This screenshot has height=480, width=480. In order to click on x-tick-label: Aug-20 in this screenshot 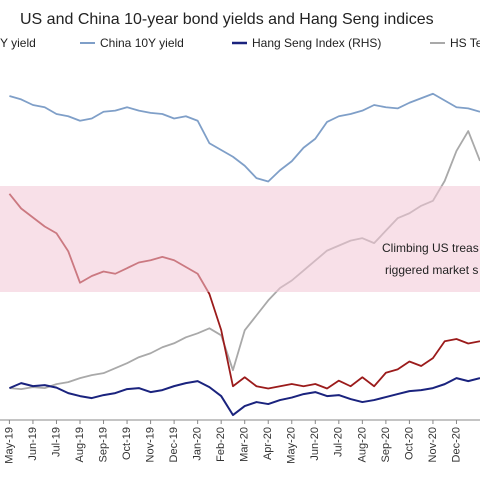, I will do `click(362, 444)`.